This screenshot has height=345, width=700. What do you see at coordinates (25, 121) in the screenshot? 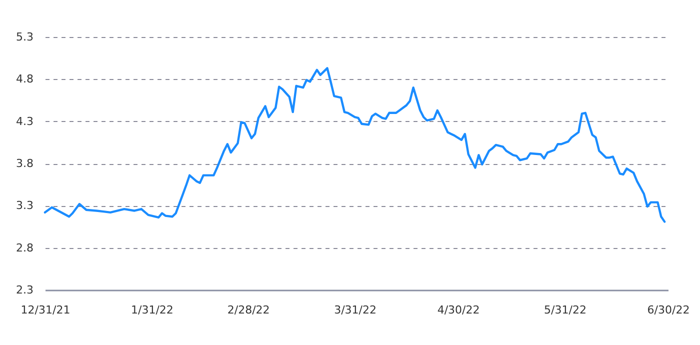
I see `y-tick-label: 4.3` at bounding box center [25, 121].